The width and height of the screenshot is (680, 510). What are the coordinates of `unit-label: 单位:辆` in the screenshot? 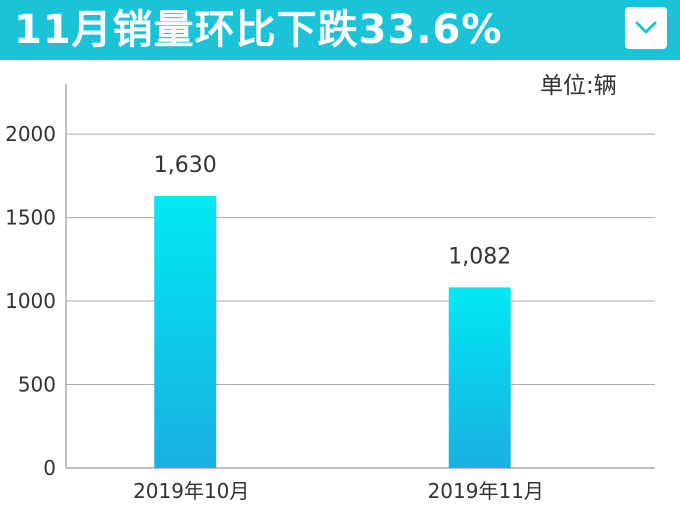 It's located at (578, 86).